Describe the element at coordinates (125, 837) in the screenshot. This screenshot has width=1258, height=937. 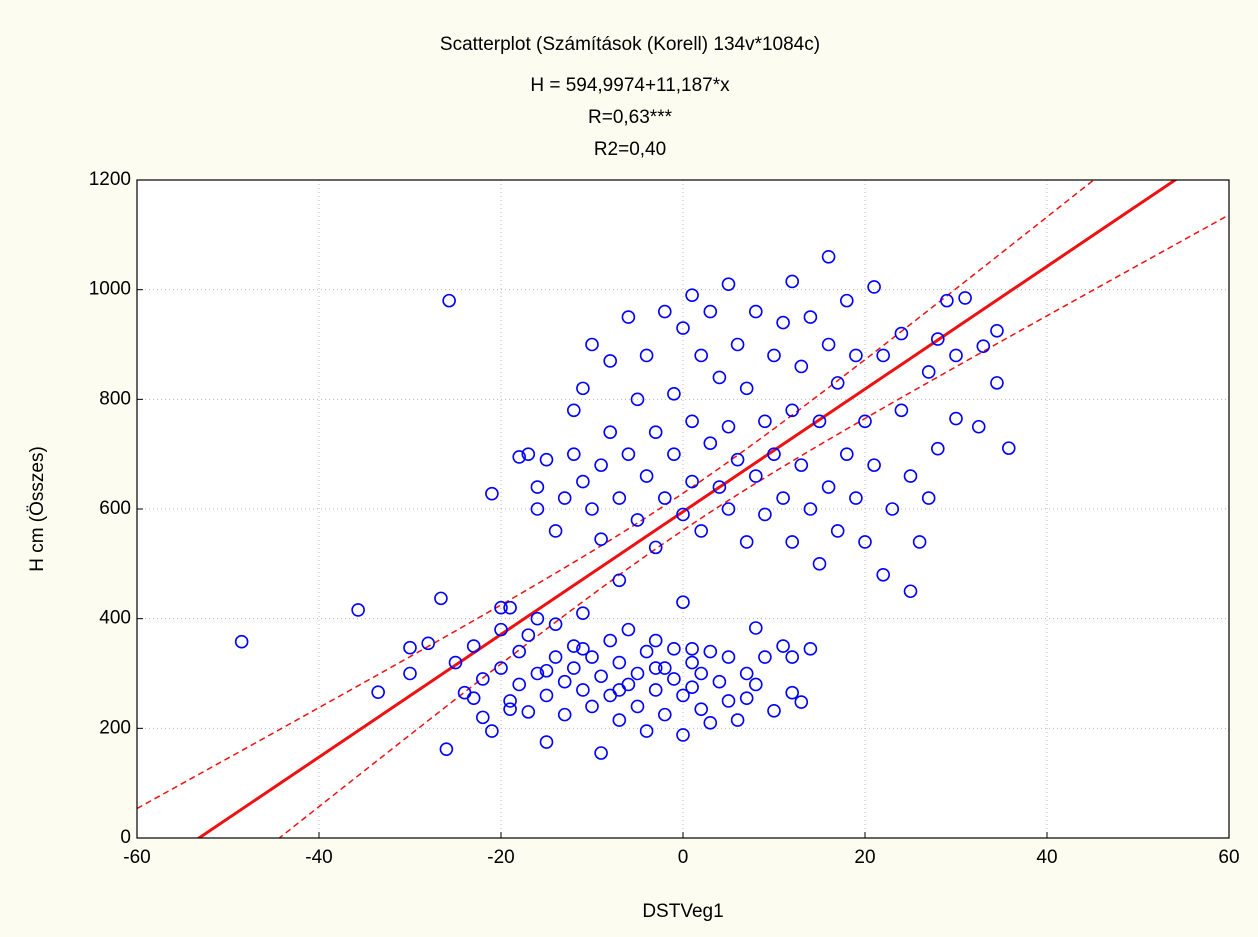
I see `y-tick-label: 0` at that location.